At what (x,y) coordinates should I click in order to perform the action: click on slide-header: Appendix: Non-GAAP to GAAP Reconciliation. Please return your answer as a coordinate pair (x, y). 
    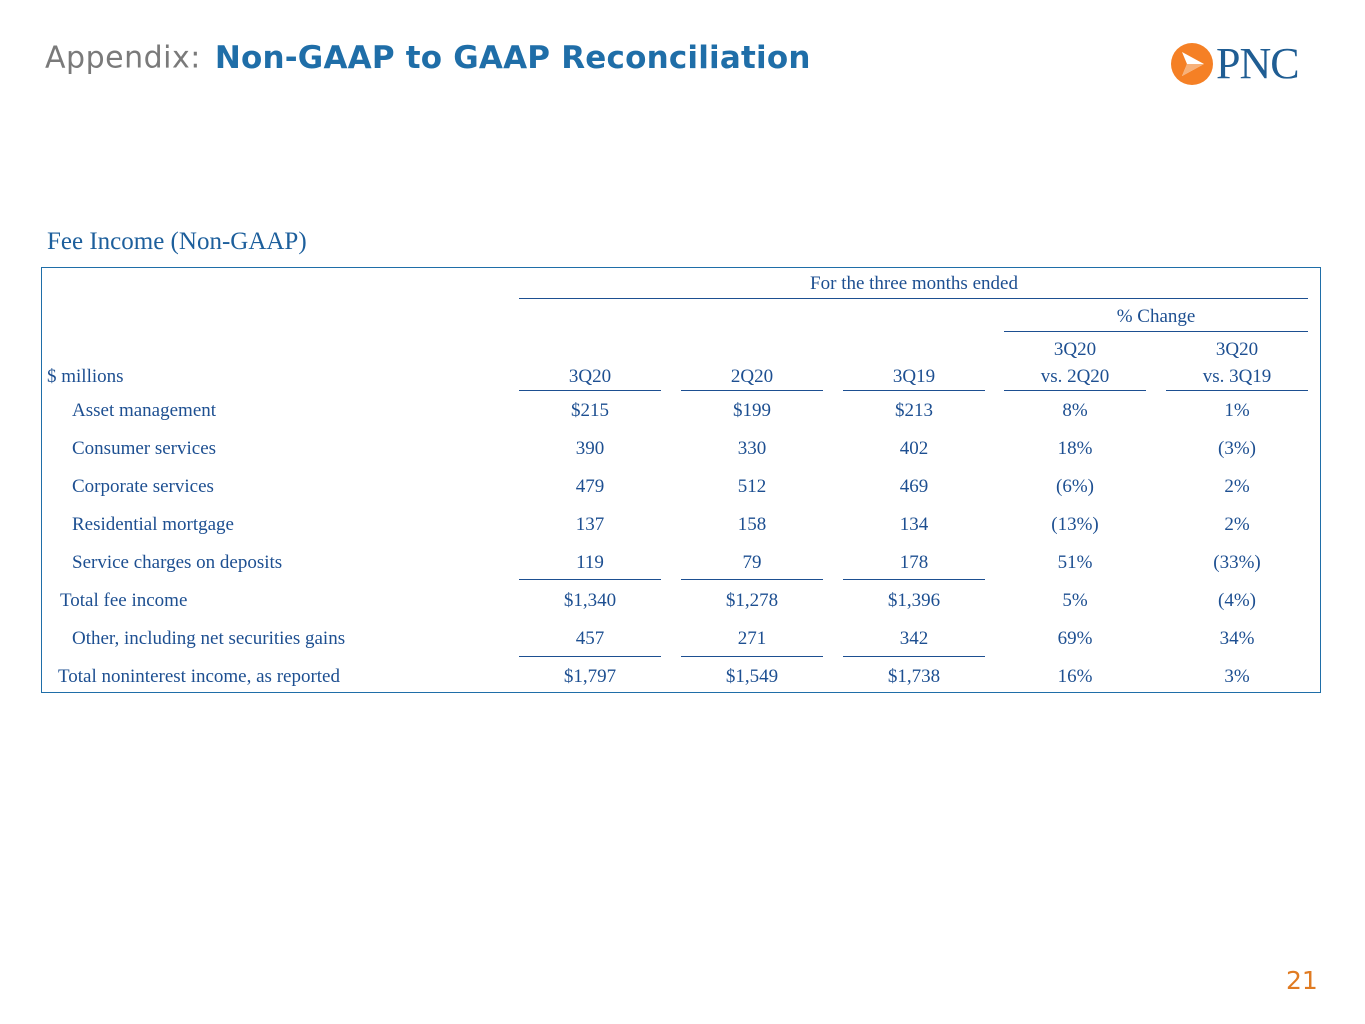
    Looking at the image, I should click on (428, 65).